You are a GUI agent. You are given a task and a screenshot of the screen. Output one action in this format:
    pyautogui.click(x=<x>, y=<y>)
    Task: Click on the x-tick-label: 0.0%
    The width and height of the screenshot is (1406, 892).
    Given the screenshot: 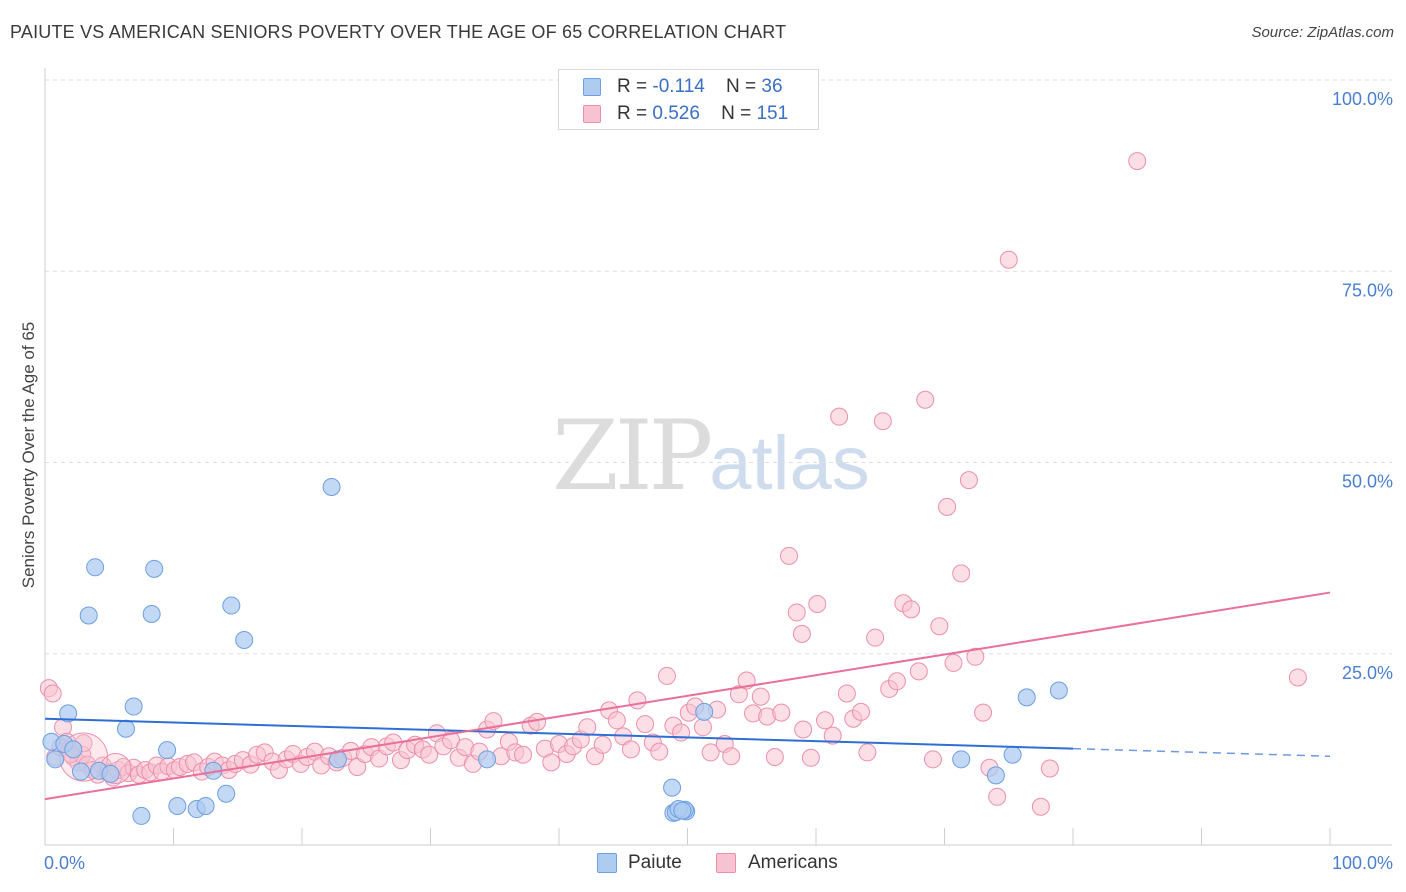 What is the action you would take?
    pyautogui.click(x=64, y=863)
    